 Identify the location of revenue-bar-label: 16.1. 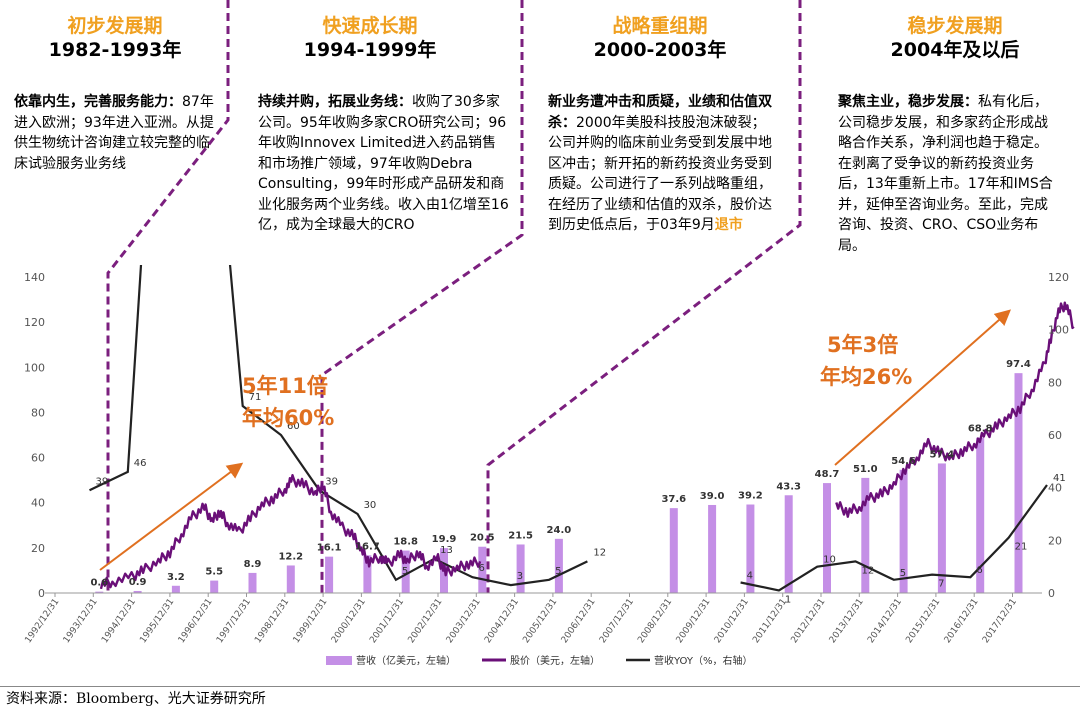
(329, 548).